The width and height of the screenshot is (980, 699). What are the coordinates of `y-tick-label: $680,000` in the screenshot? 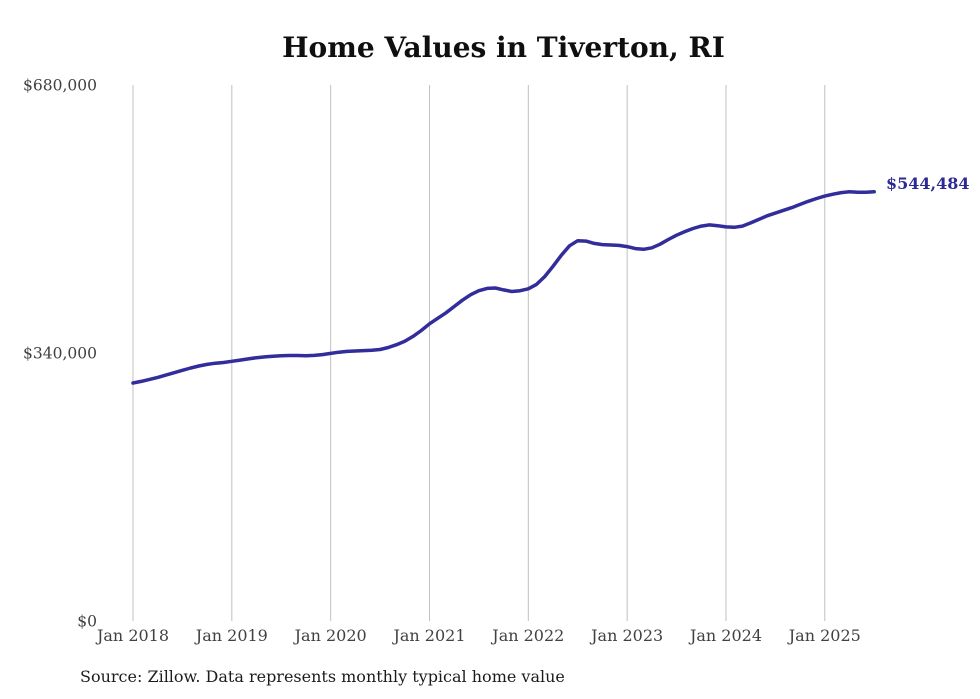 It's located at (60, 86).